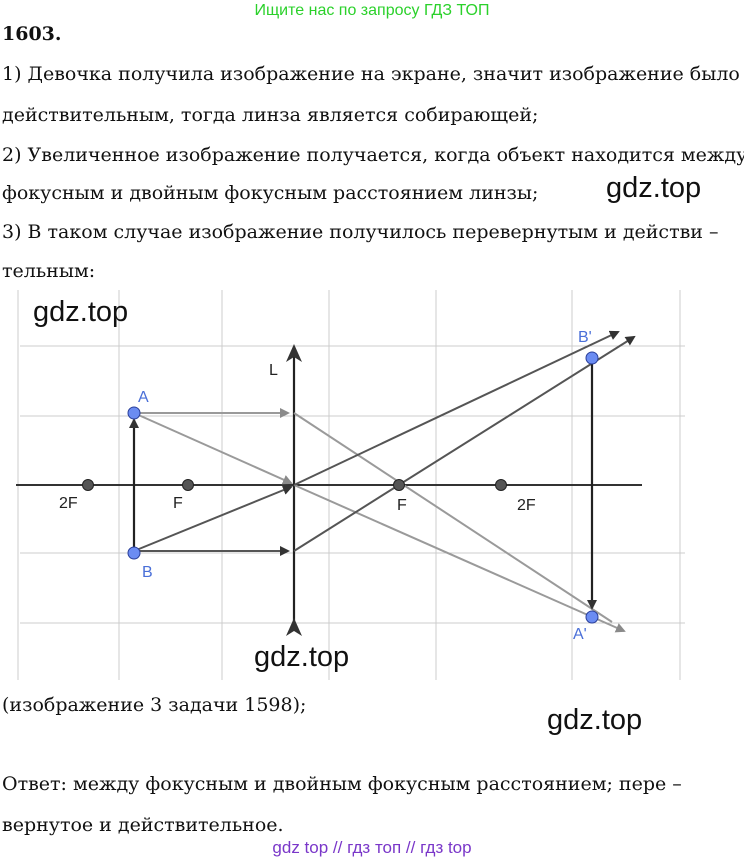 The width and height of the screenshot is (744, 863). Describe the element at coordinates (302, 657) in the screenshot. I see `watermark-3: gdz.top` at that location.